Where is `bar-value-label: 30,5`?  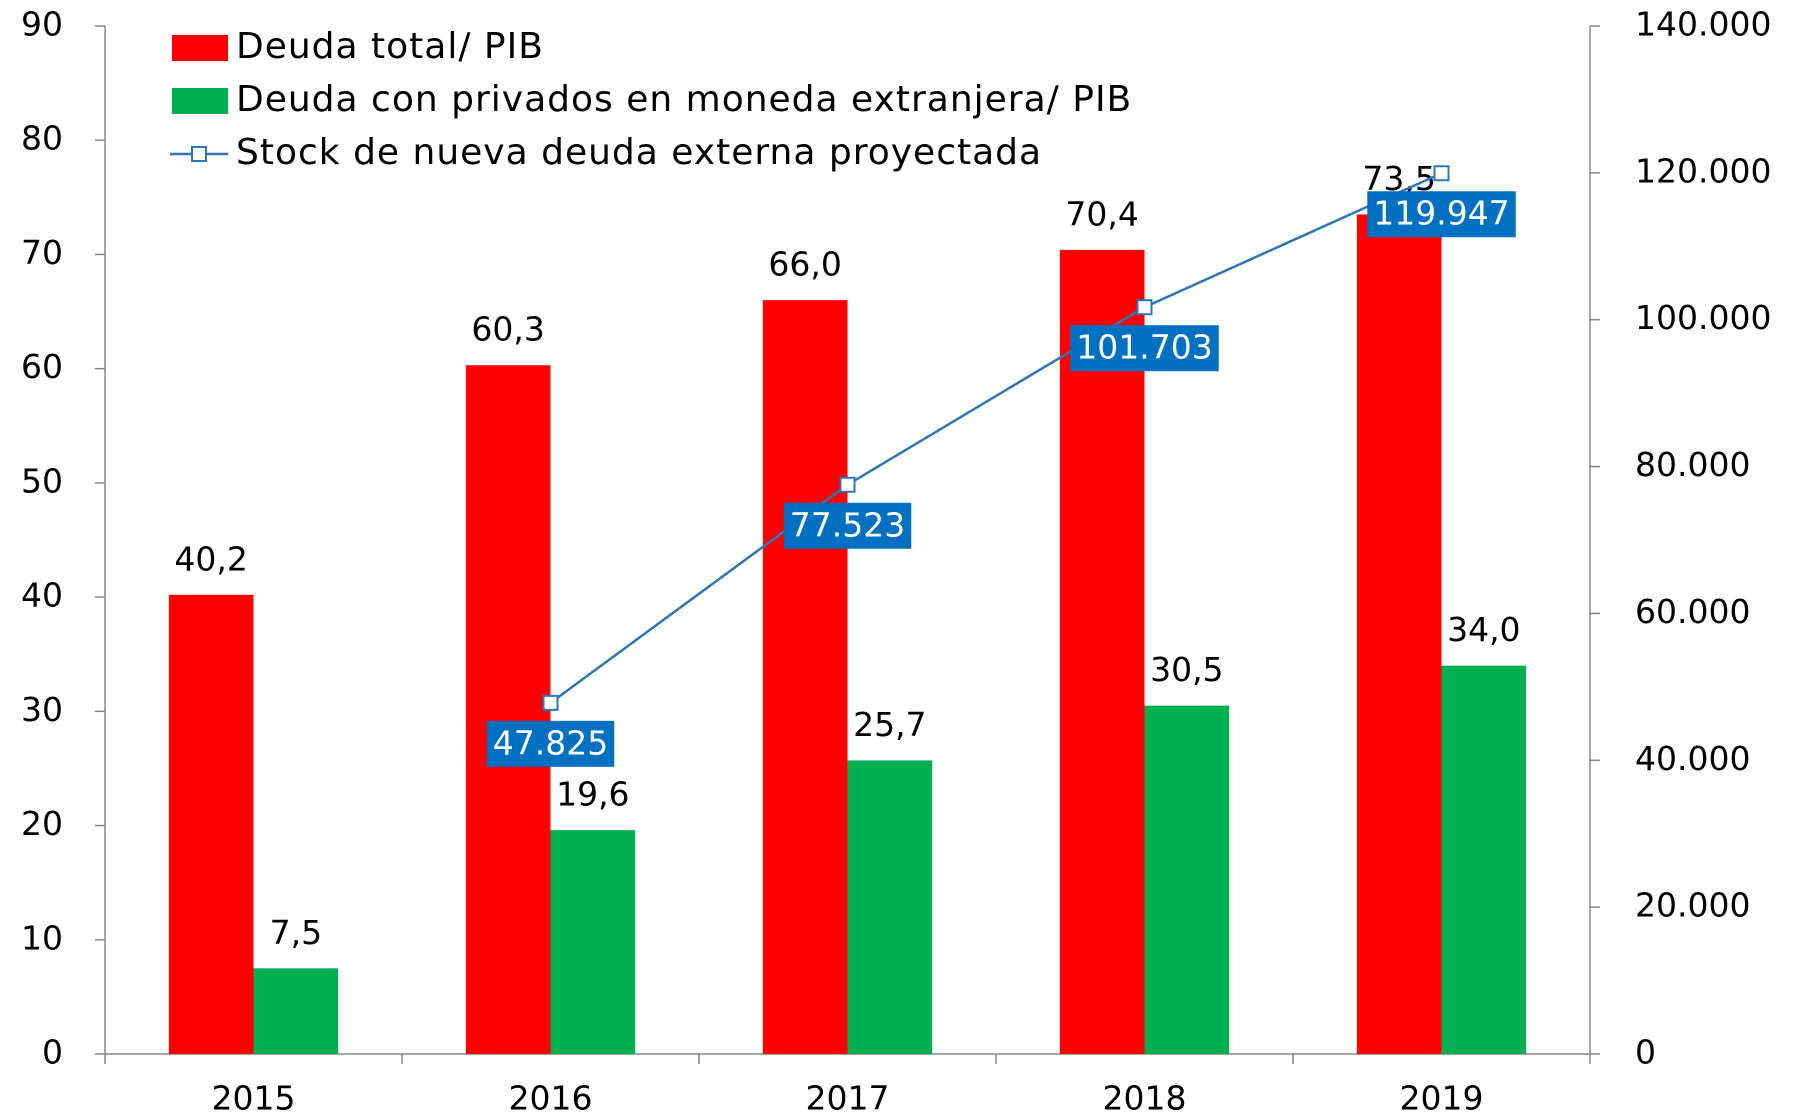
bar-value-label: 30,5 is located at coordinates (1186, 669).